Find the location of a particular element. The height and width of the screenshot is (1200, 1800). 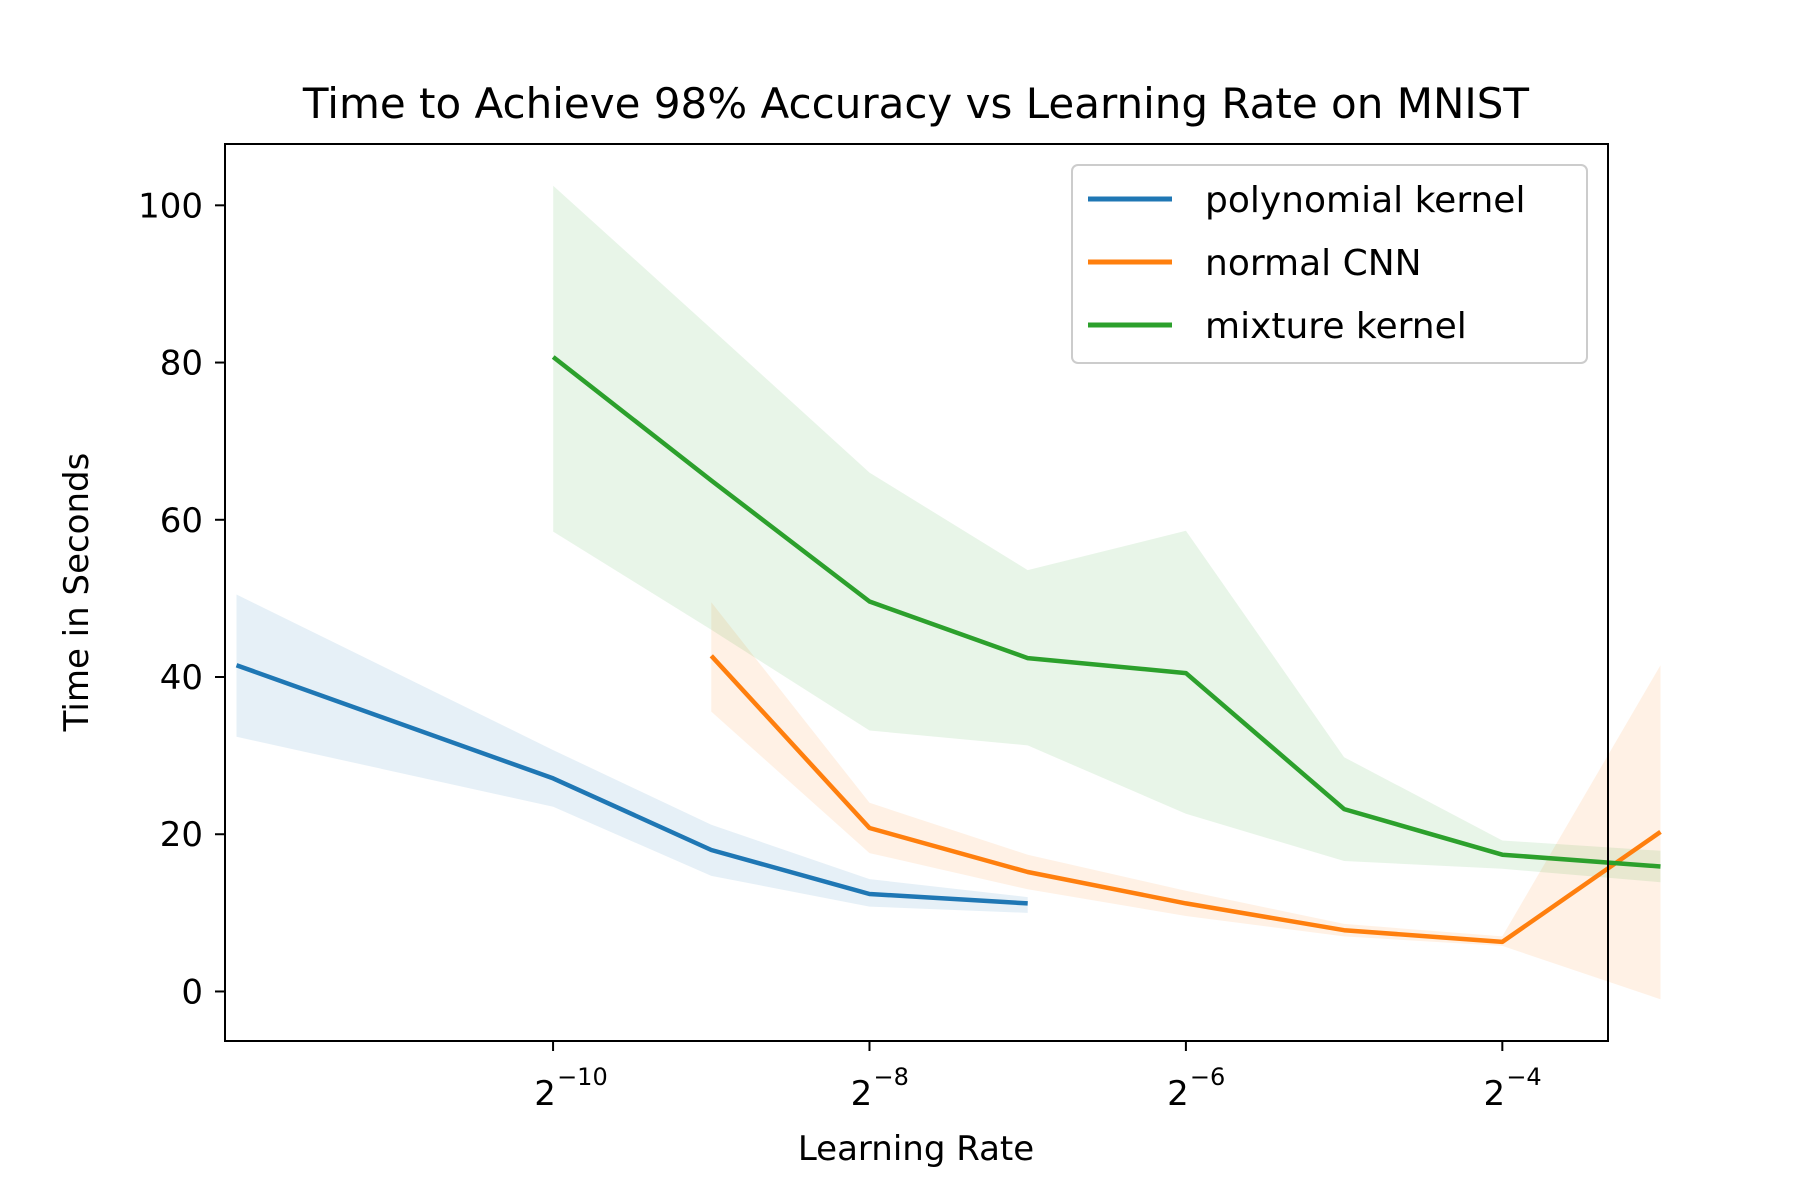

y-tick-label: 20 is located at coordinates (181, 835).